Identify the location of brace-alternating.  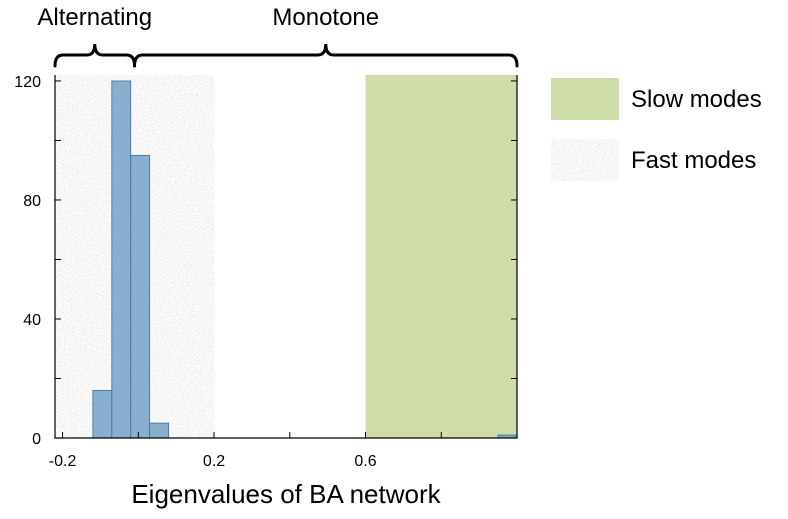
(95, 55).